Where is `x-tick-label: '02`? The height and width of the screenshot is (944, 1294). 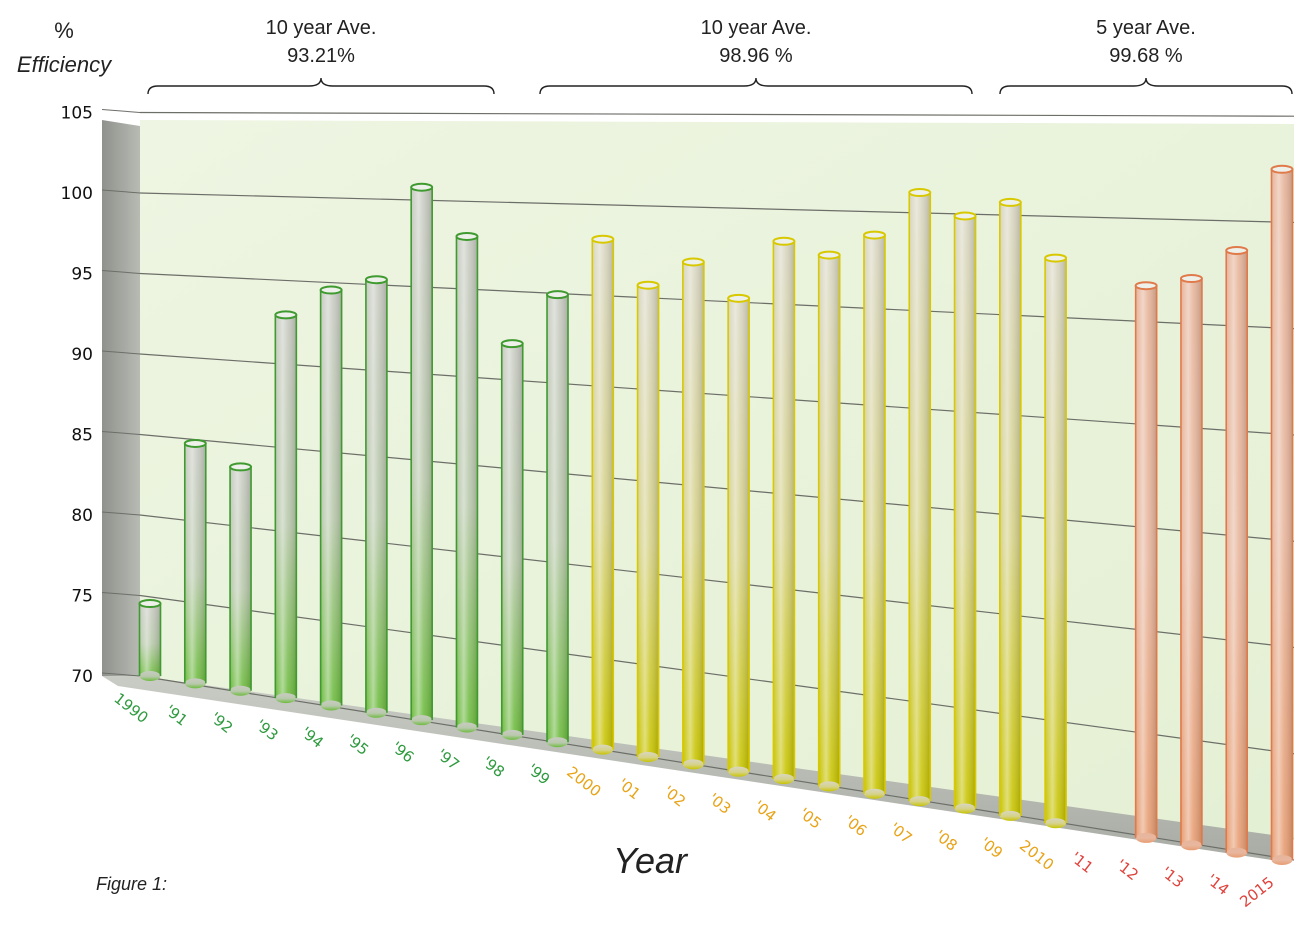
x-tick-label: '02 is located at coordinates (674, 796).